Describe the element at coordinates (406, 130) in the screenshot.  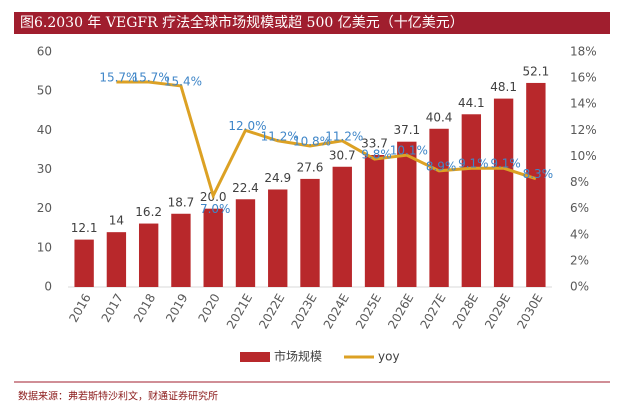
I see `bar-value-label: 37.1` at that location.